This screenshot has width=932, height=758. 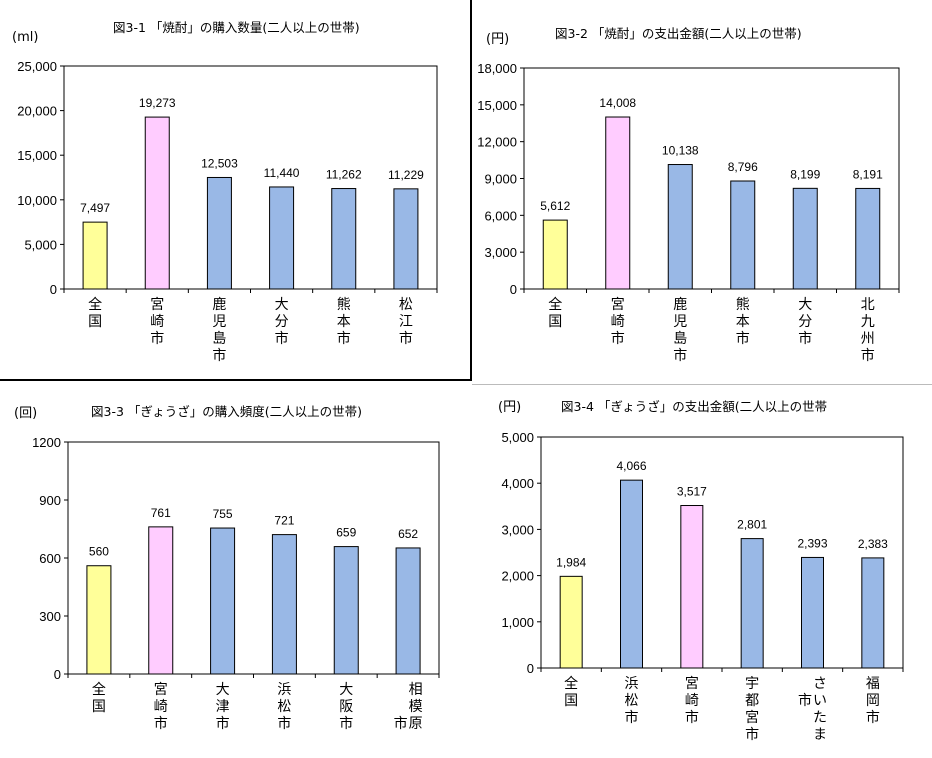 I want to click on data-label: 11,440, so click(x=282, y=173).